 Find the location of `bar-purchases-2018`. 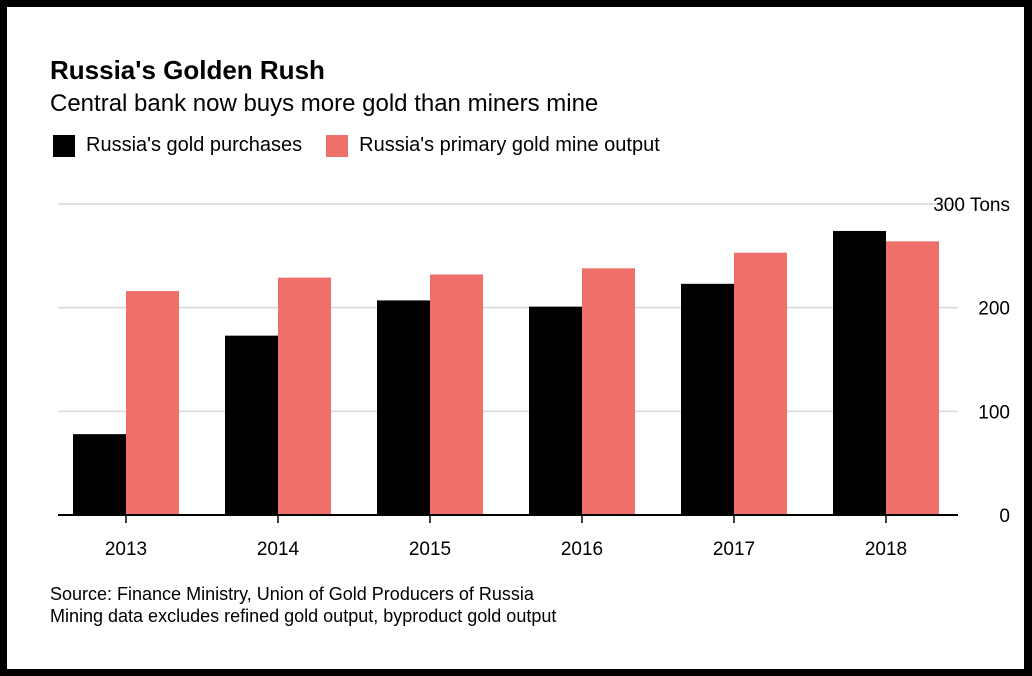

bar-purchases-2018 is located at coordinates (859, 372).